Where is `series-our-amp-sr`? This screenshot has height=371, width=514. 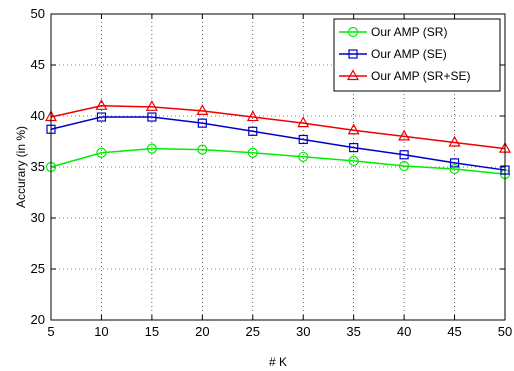 series-our-amp-sr is located at coordinates (278, 161).